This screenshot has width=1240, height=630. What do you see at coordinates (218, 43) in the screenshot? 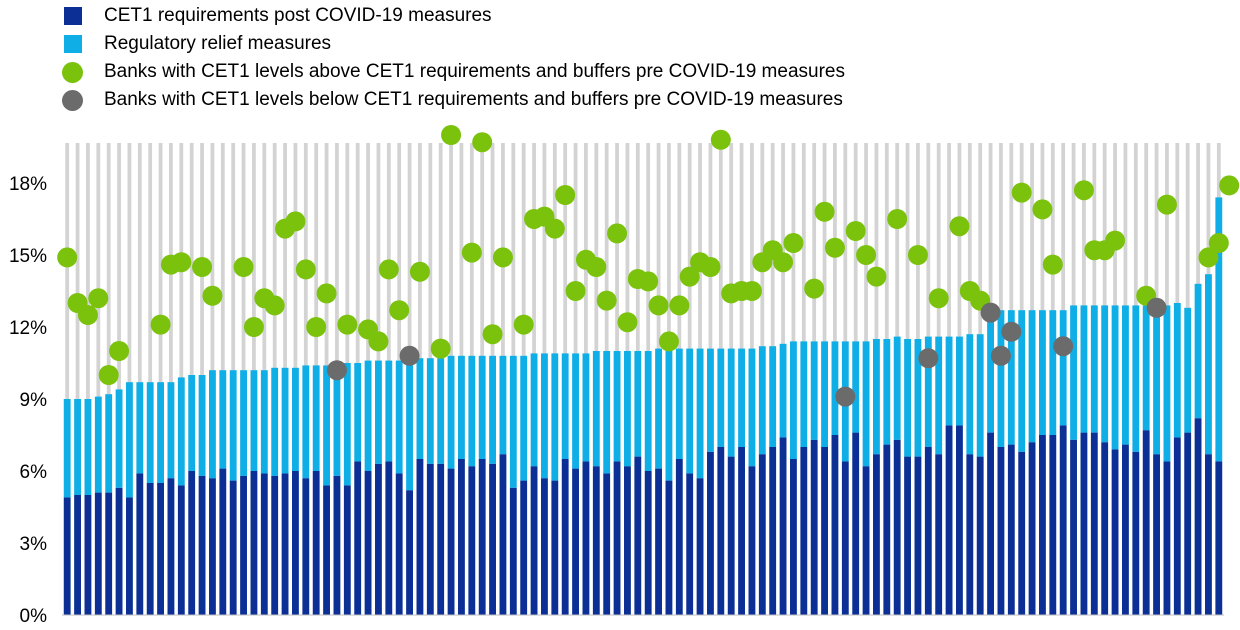
I see `legend-label-relief: Regulatory relief measures` at bounding box center [218, 43].